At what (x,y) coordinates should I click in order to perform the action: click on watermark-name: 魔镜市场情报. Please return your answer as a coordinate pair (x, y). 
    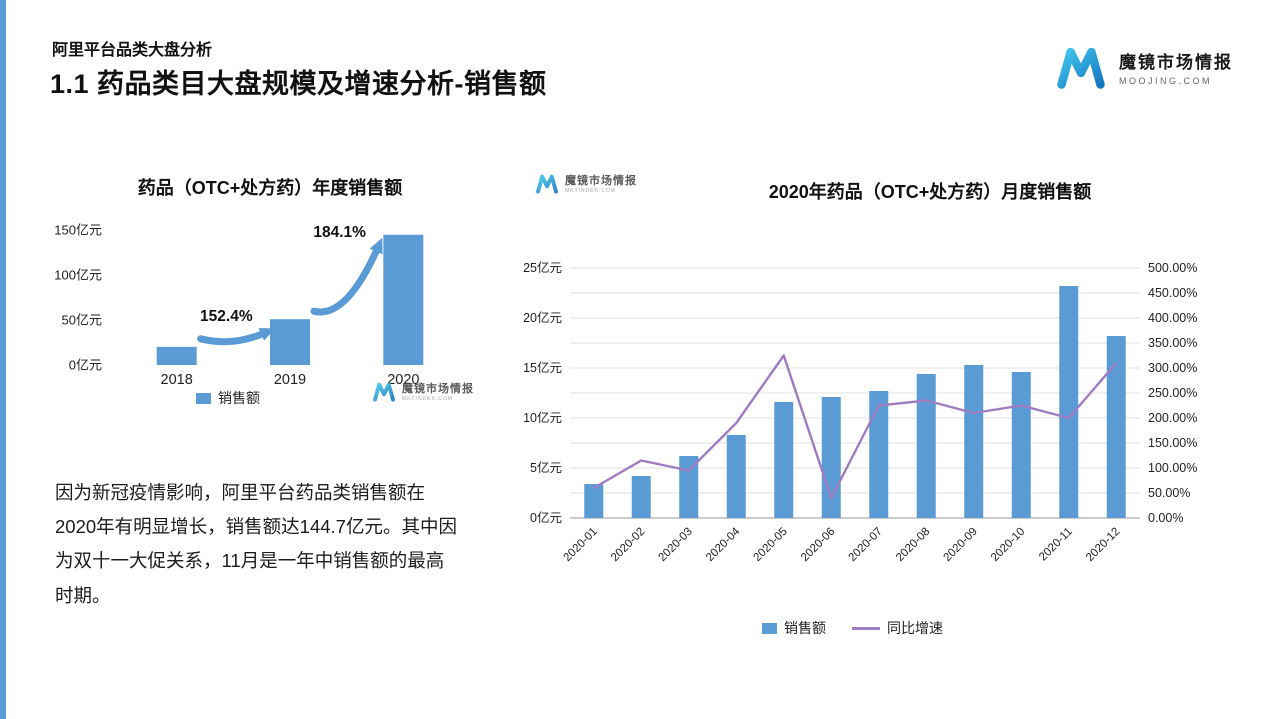
    Looking at the image, I should click on (438, 389).